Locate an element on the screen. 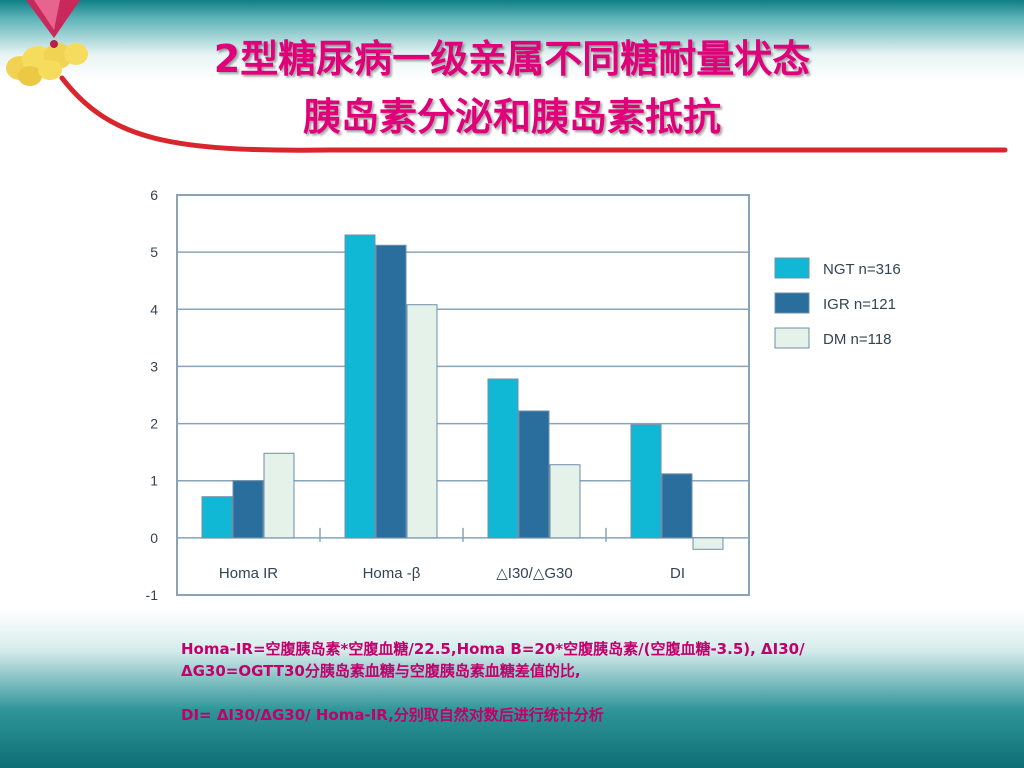 This screenshot has height=768, width=1024. pancreas-icon is located at coordinates (47, 64).